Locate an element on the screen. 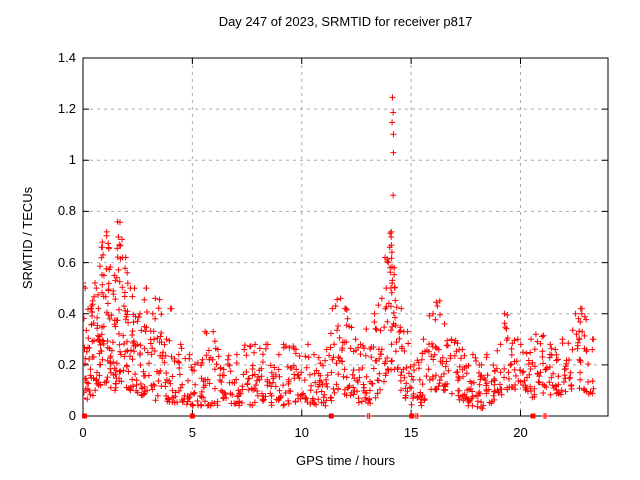 The image size is (640, 480). y-tick-label: 0.4 is located at coordinates (66, 313).